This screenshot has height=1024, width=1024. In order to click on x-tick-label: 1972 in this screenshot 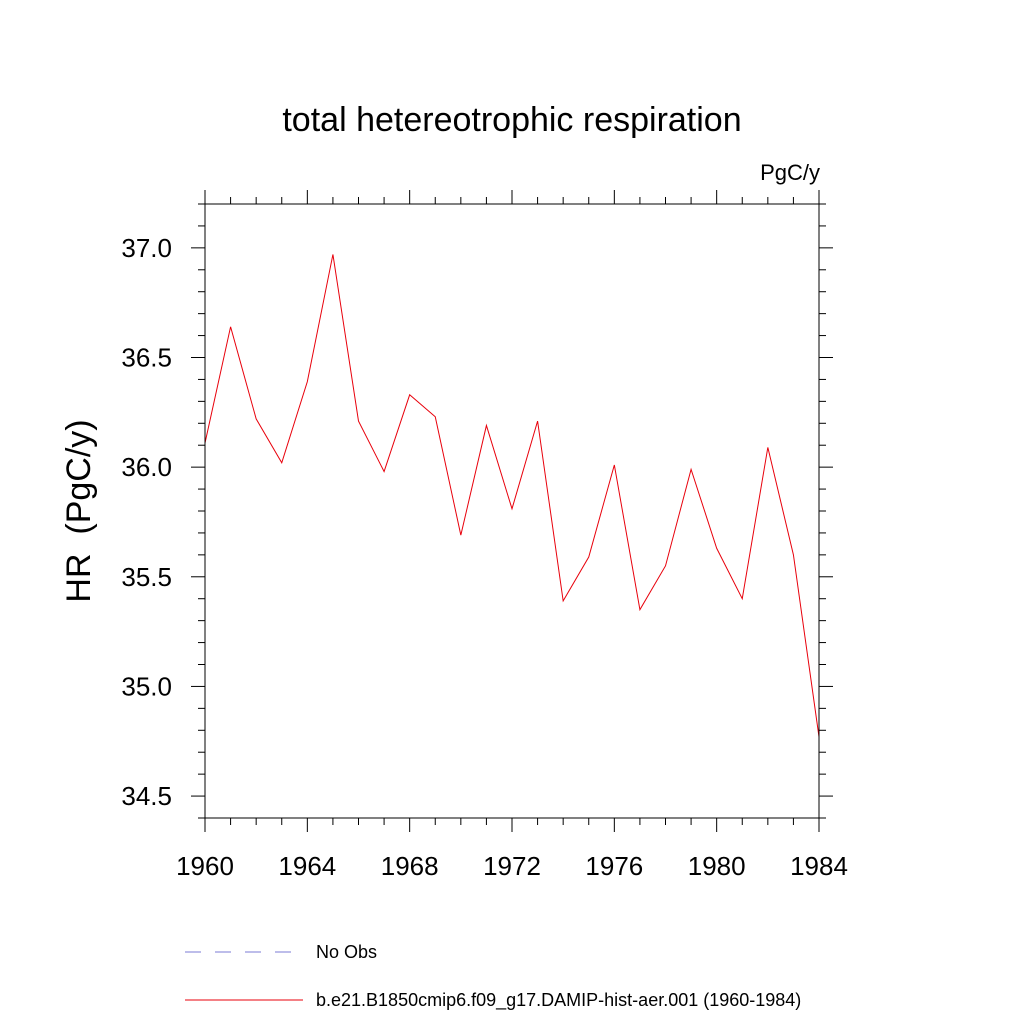, I will do `click(512, 866)`.